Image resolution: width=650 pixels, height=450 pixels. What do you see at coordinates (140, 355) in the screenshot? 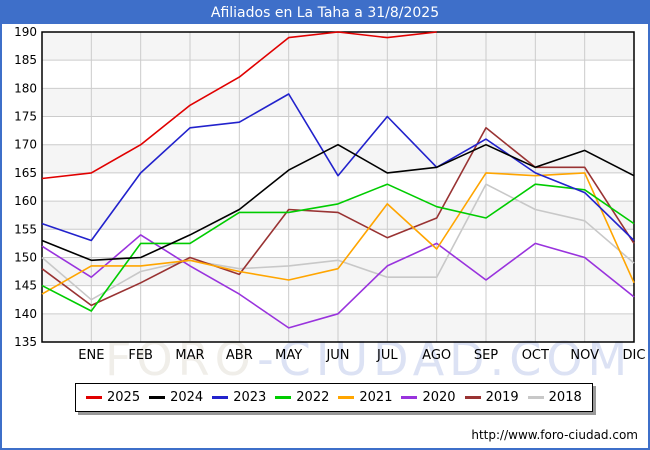
I see `x-tick-label: FEB` at bounding box center [140, 355].